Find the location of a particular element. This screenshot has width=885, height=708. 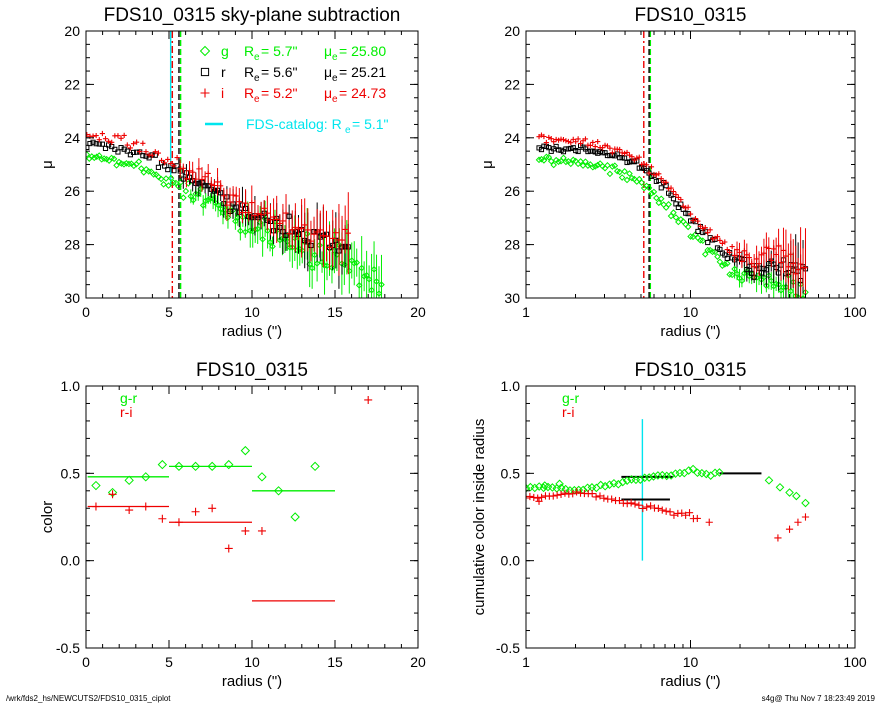

legend-re-label: R is located at coordinates (249, 72).